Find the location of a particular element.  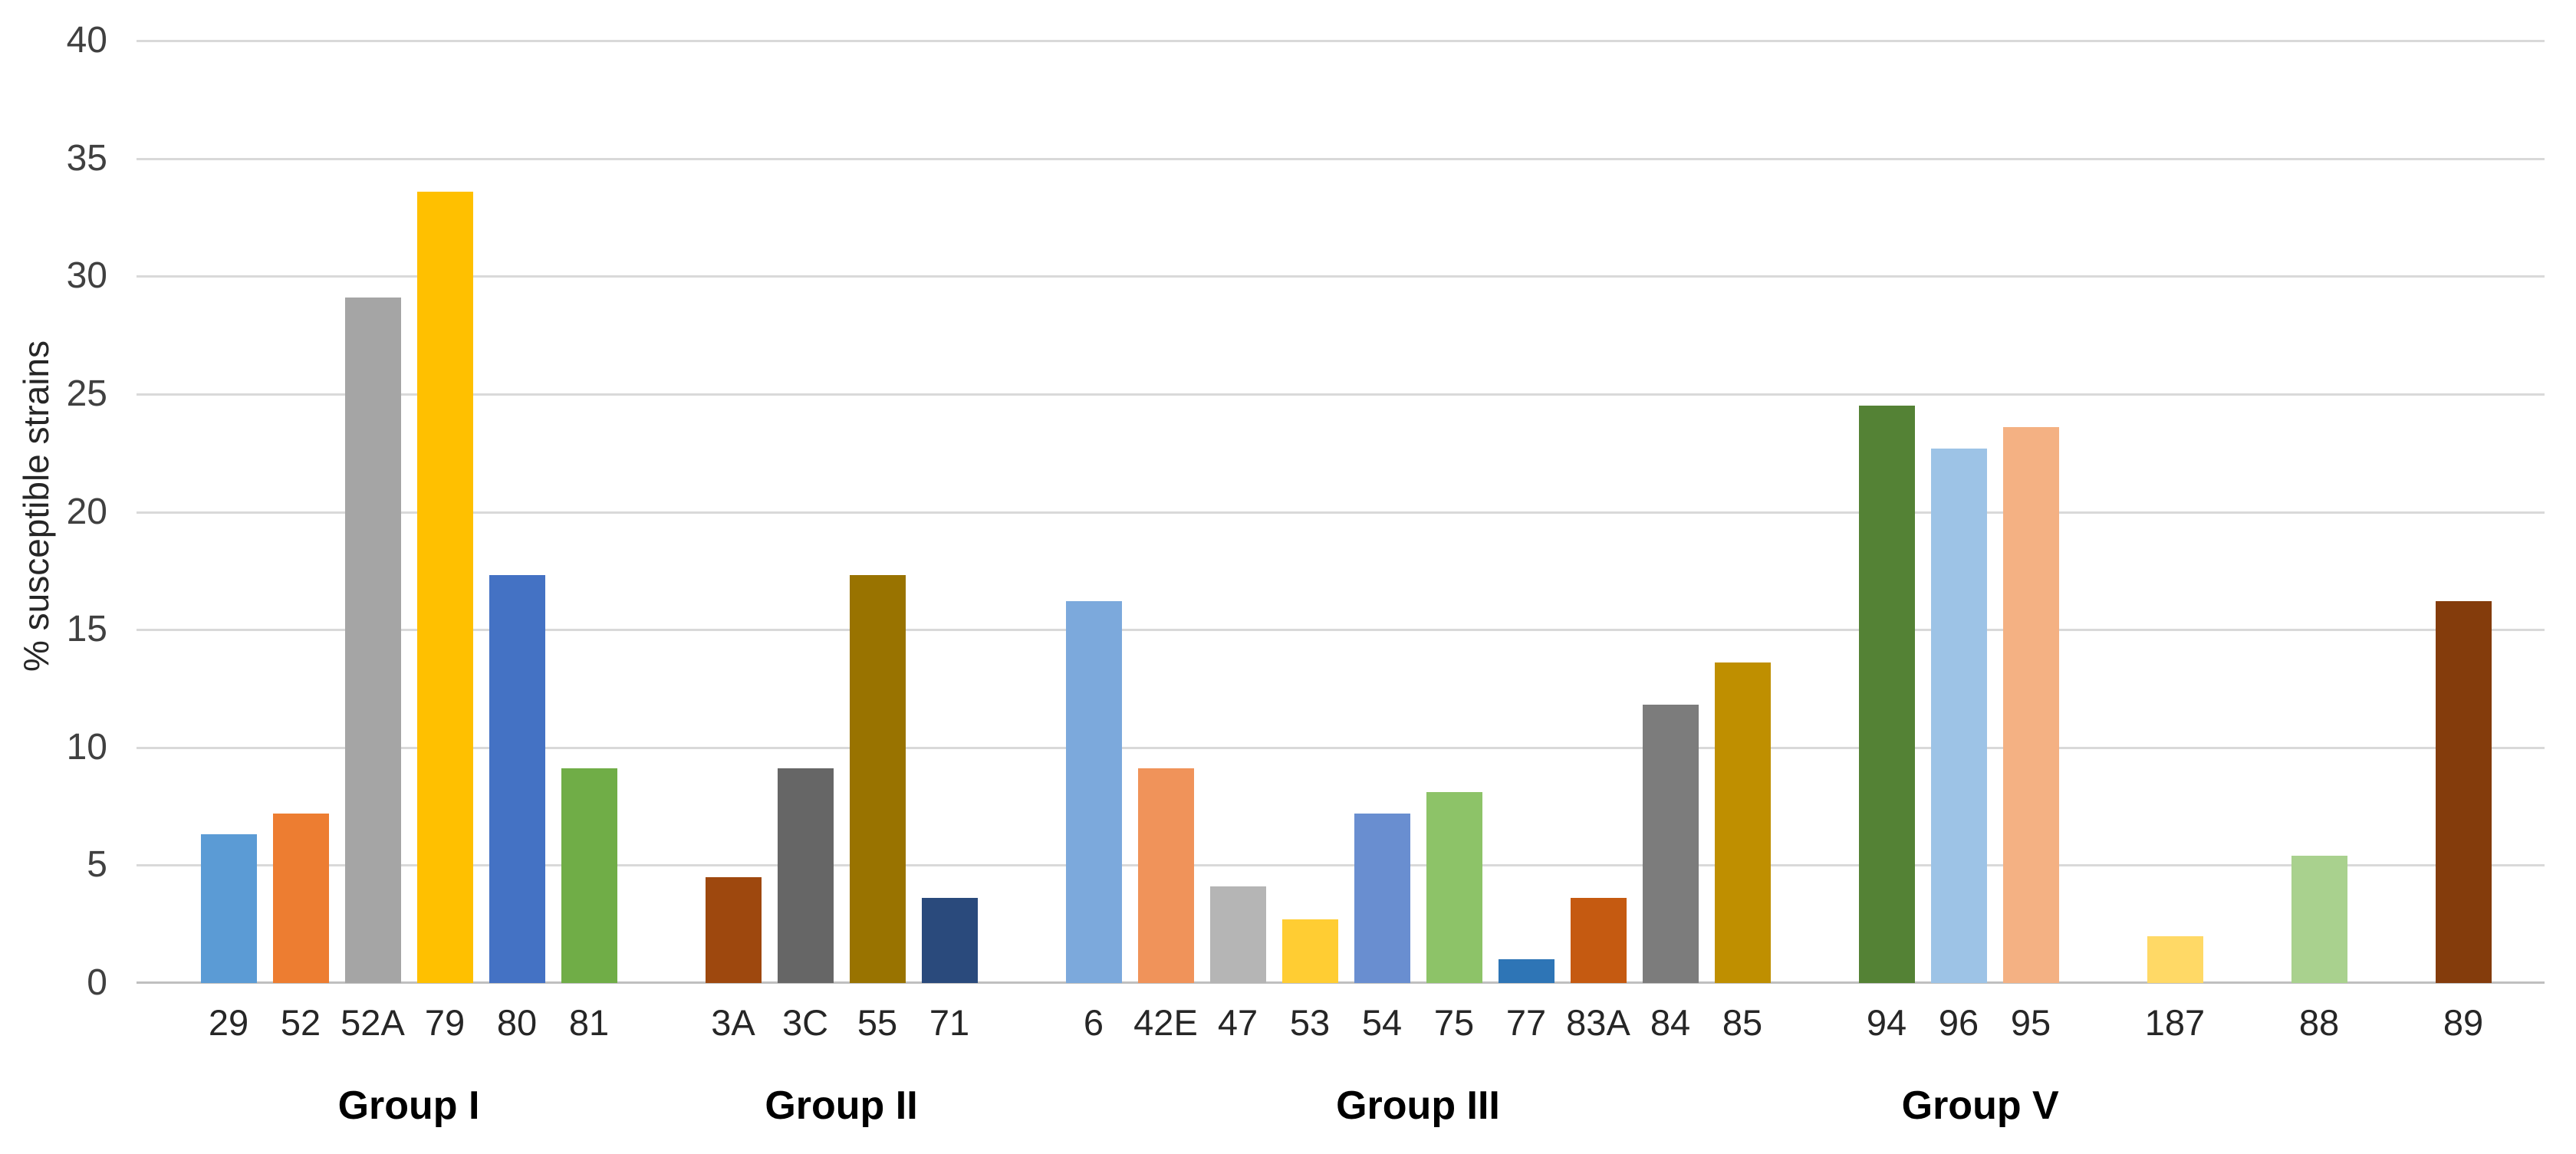

y-tick-label-0: 0 is located at coordinates (97, 983).